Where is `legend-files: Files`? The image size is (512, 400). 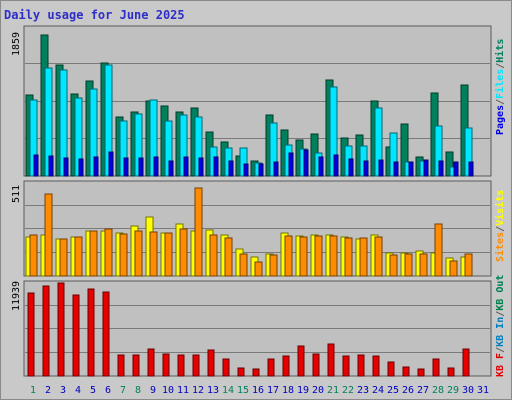 legend-files: Files is located at coordinates (500, 84).